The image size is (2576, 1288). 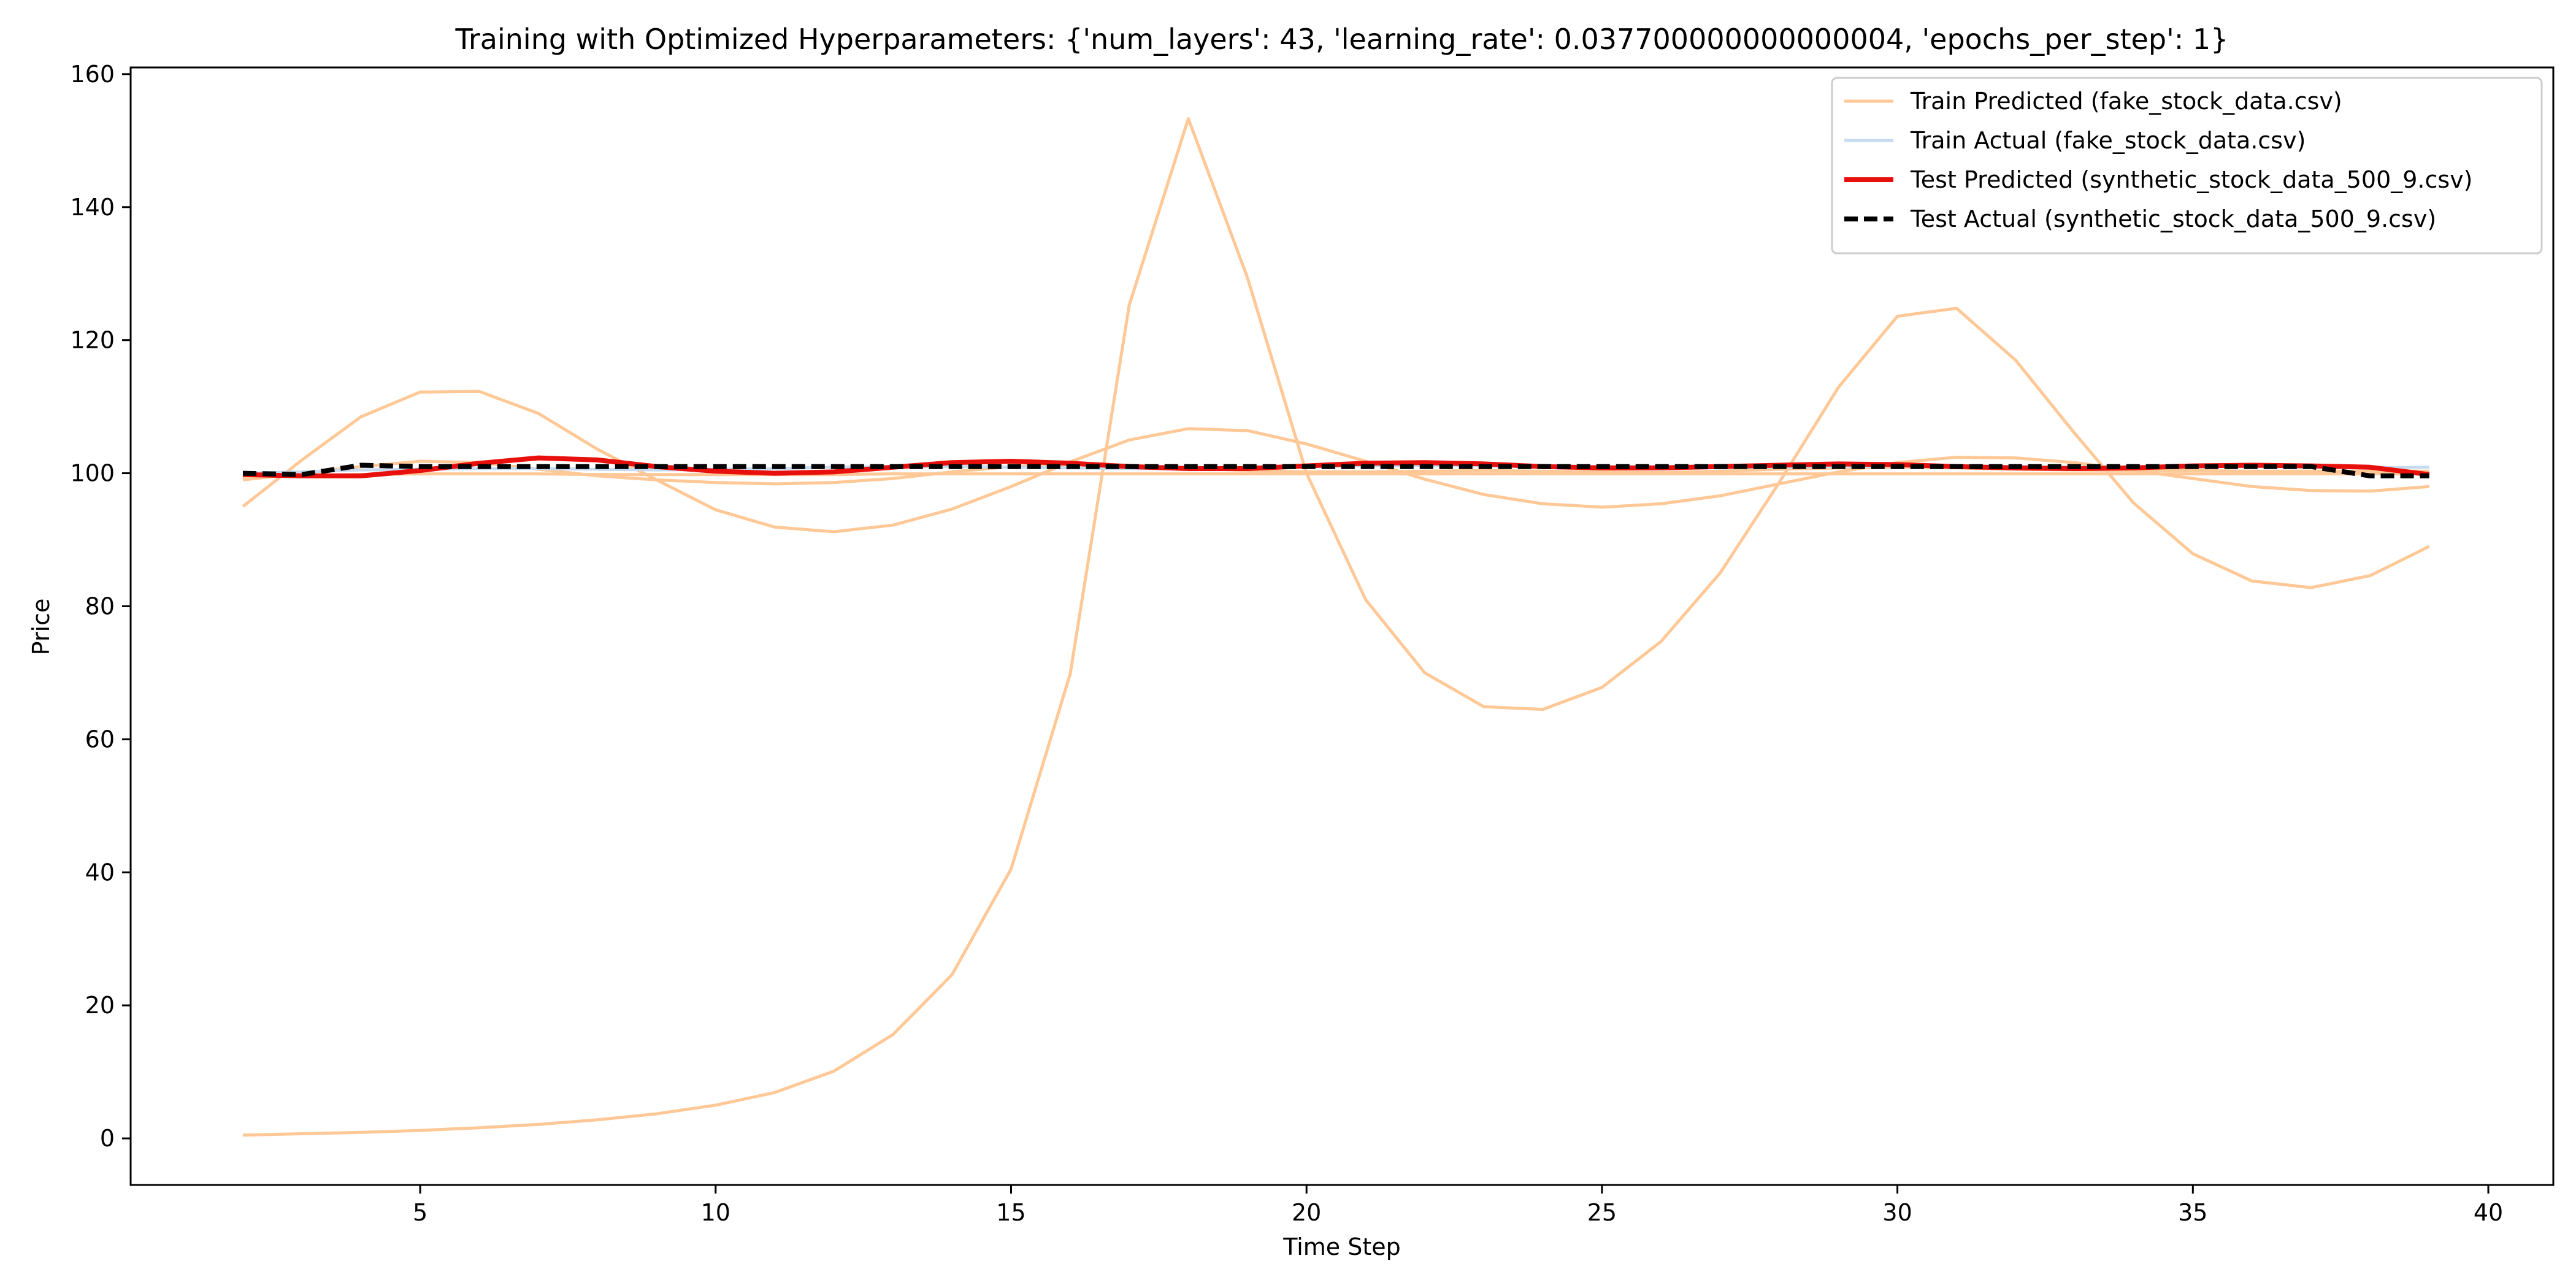 I want to click on y-axis-label: Price, so click(x=41, y=627).